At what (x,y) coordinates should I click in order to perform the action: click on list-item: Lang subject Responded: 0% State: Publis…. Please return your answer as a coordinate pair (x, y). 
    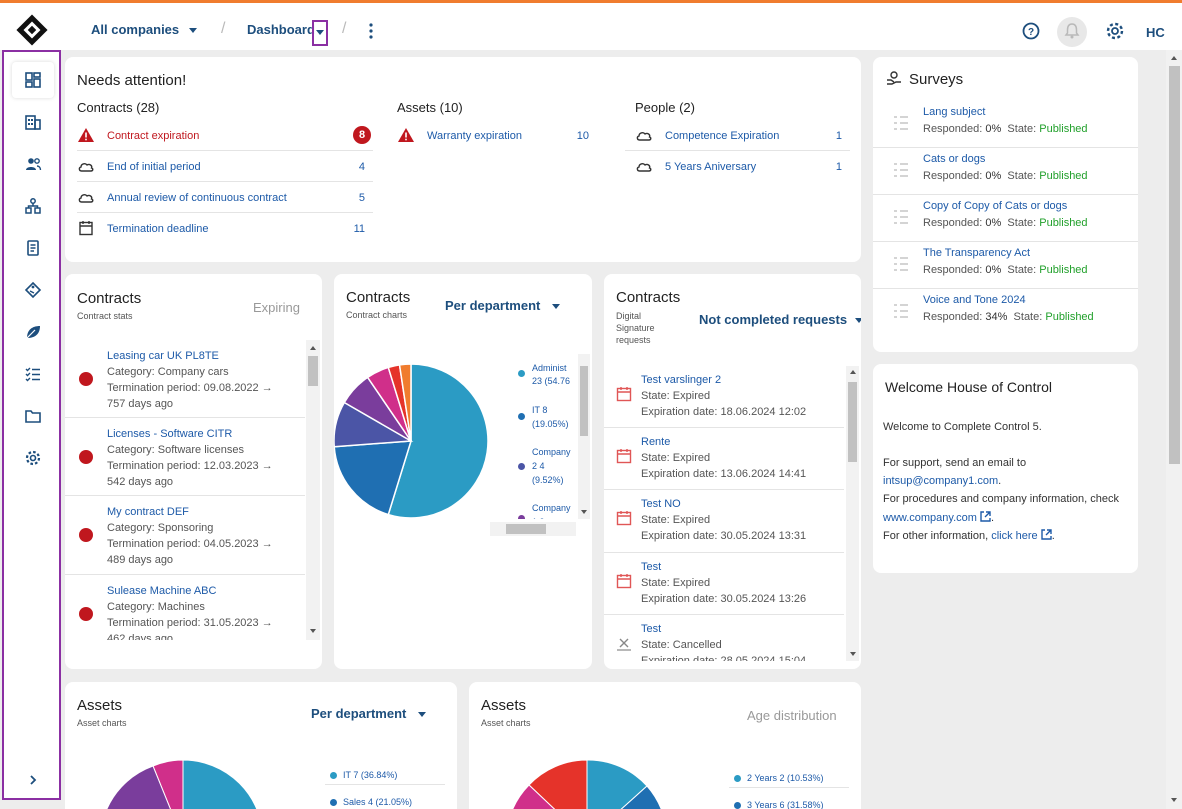
    Looking at the image, I should click on (1005, 124).